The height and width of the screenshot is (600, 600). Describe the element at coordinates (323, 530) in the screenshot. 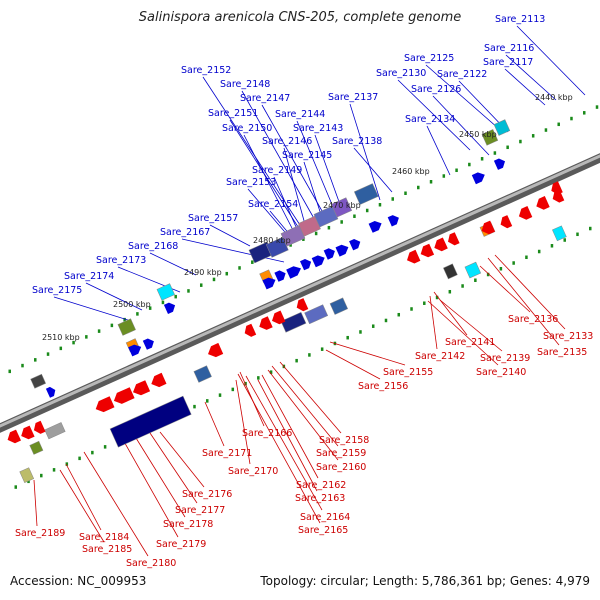

I see `gene-label-reverse: Sare_2165` at that location.